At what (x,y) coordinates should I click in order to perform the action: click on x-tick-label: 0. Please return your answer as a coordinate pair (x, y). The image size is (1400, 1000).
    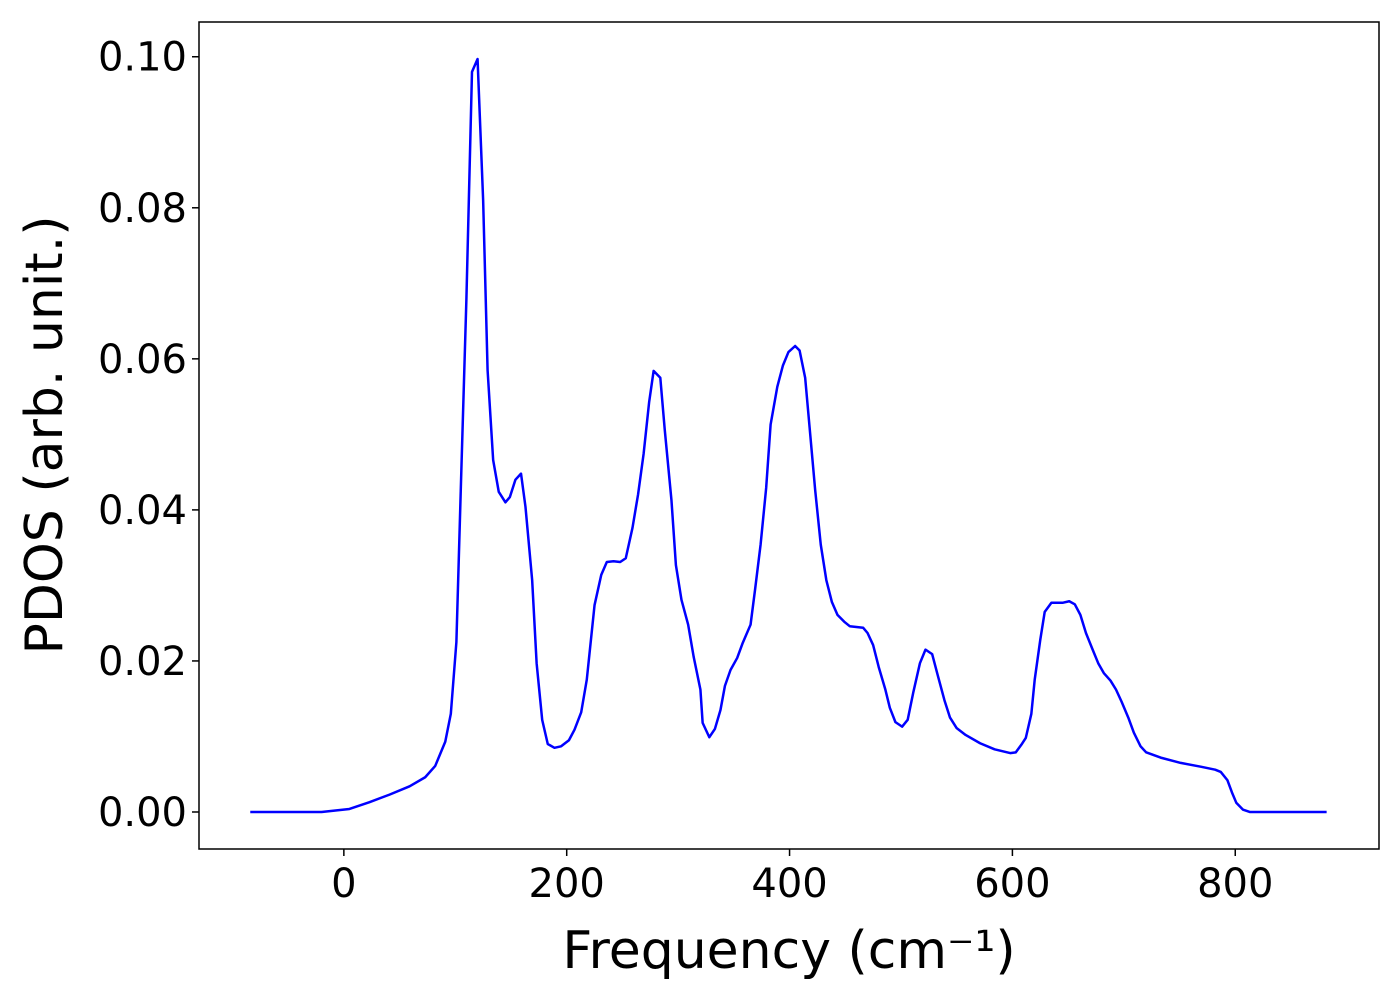
    Looking at the image, I should click on (343, 884).